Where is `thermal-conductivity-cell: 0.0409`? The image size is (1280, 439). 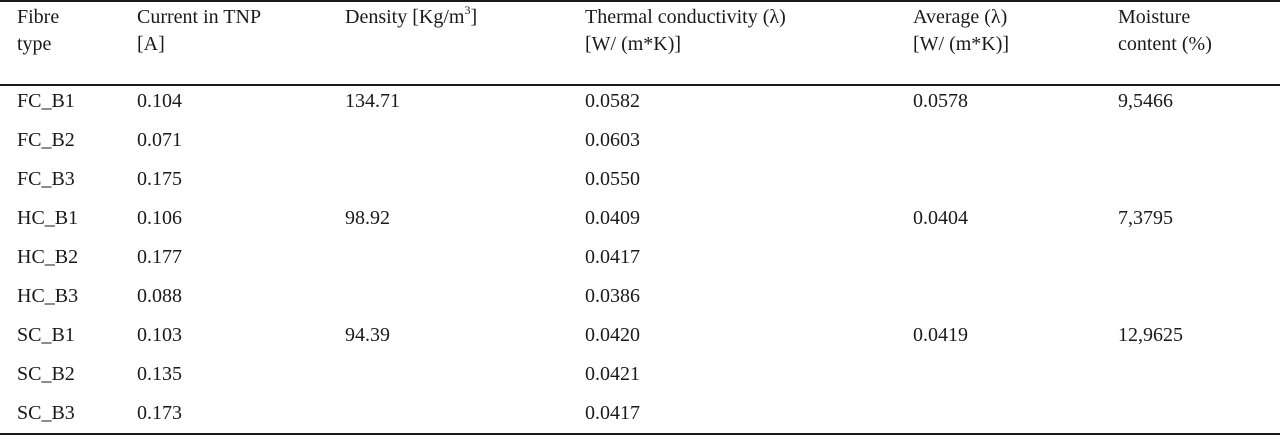 thermal-conductivity-cell: 0.0409 is located at coordinates (612, 218).